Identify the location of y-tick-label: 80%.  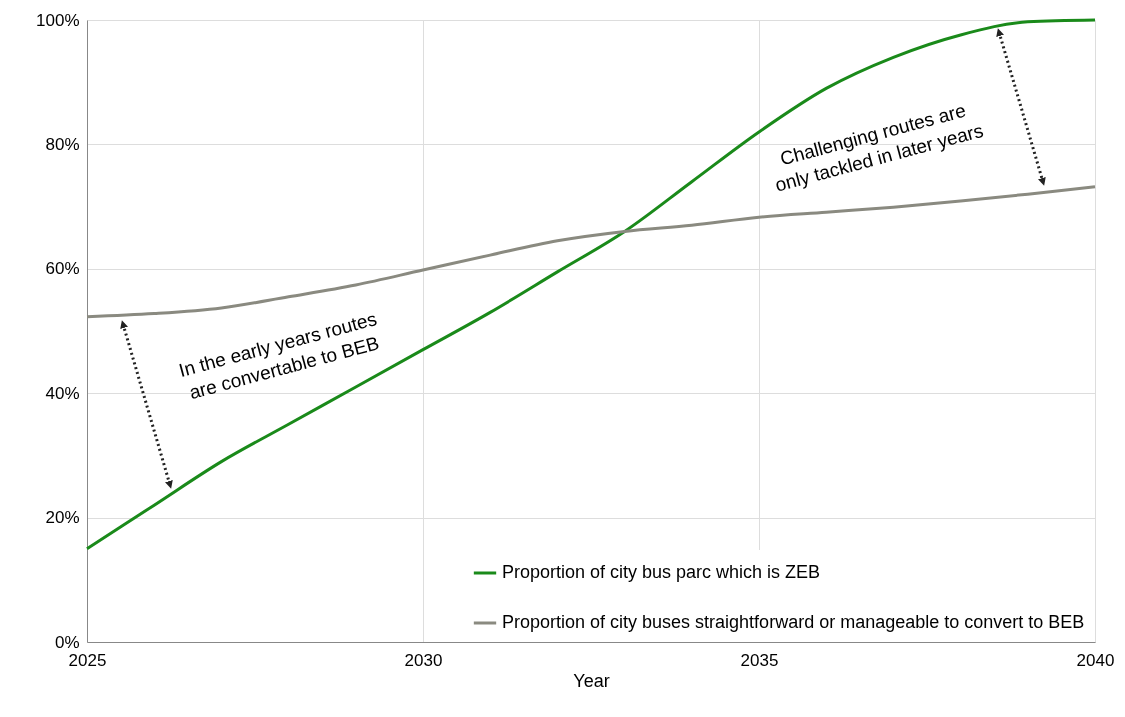
(62, 144).